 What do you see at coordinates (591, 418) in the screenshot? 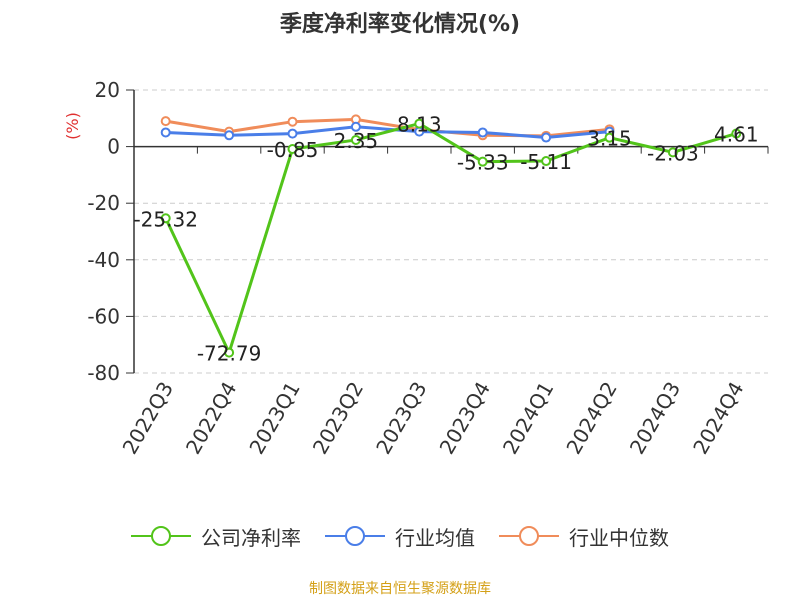
I see `x-tick-label: 2024Q2` at bounding box center [591, 418].